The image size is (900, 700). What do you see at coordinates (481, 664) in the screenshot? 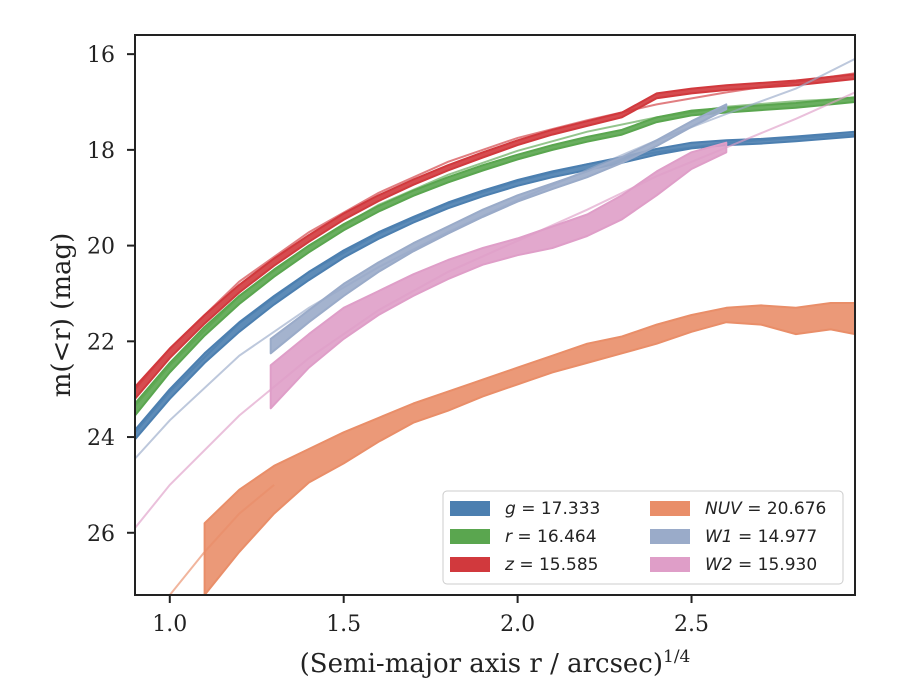
I see `x-axis-label-main: (Semi-major axis r / arcsec)` at bounding box center [481, 664].